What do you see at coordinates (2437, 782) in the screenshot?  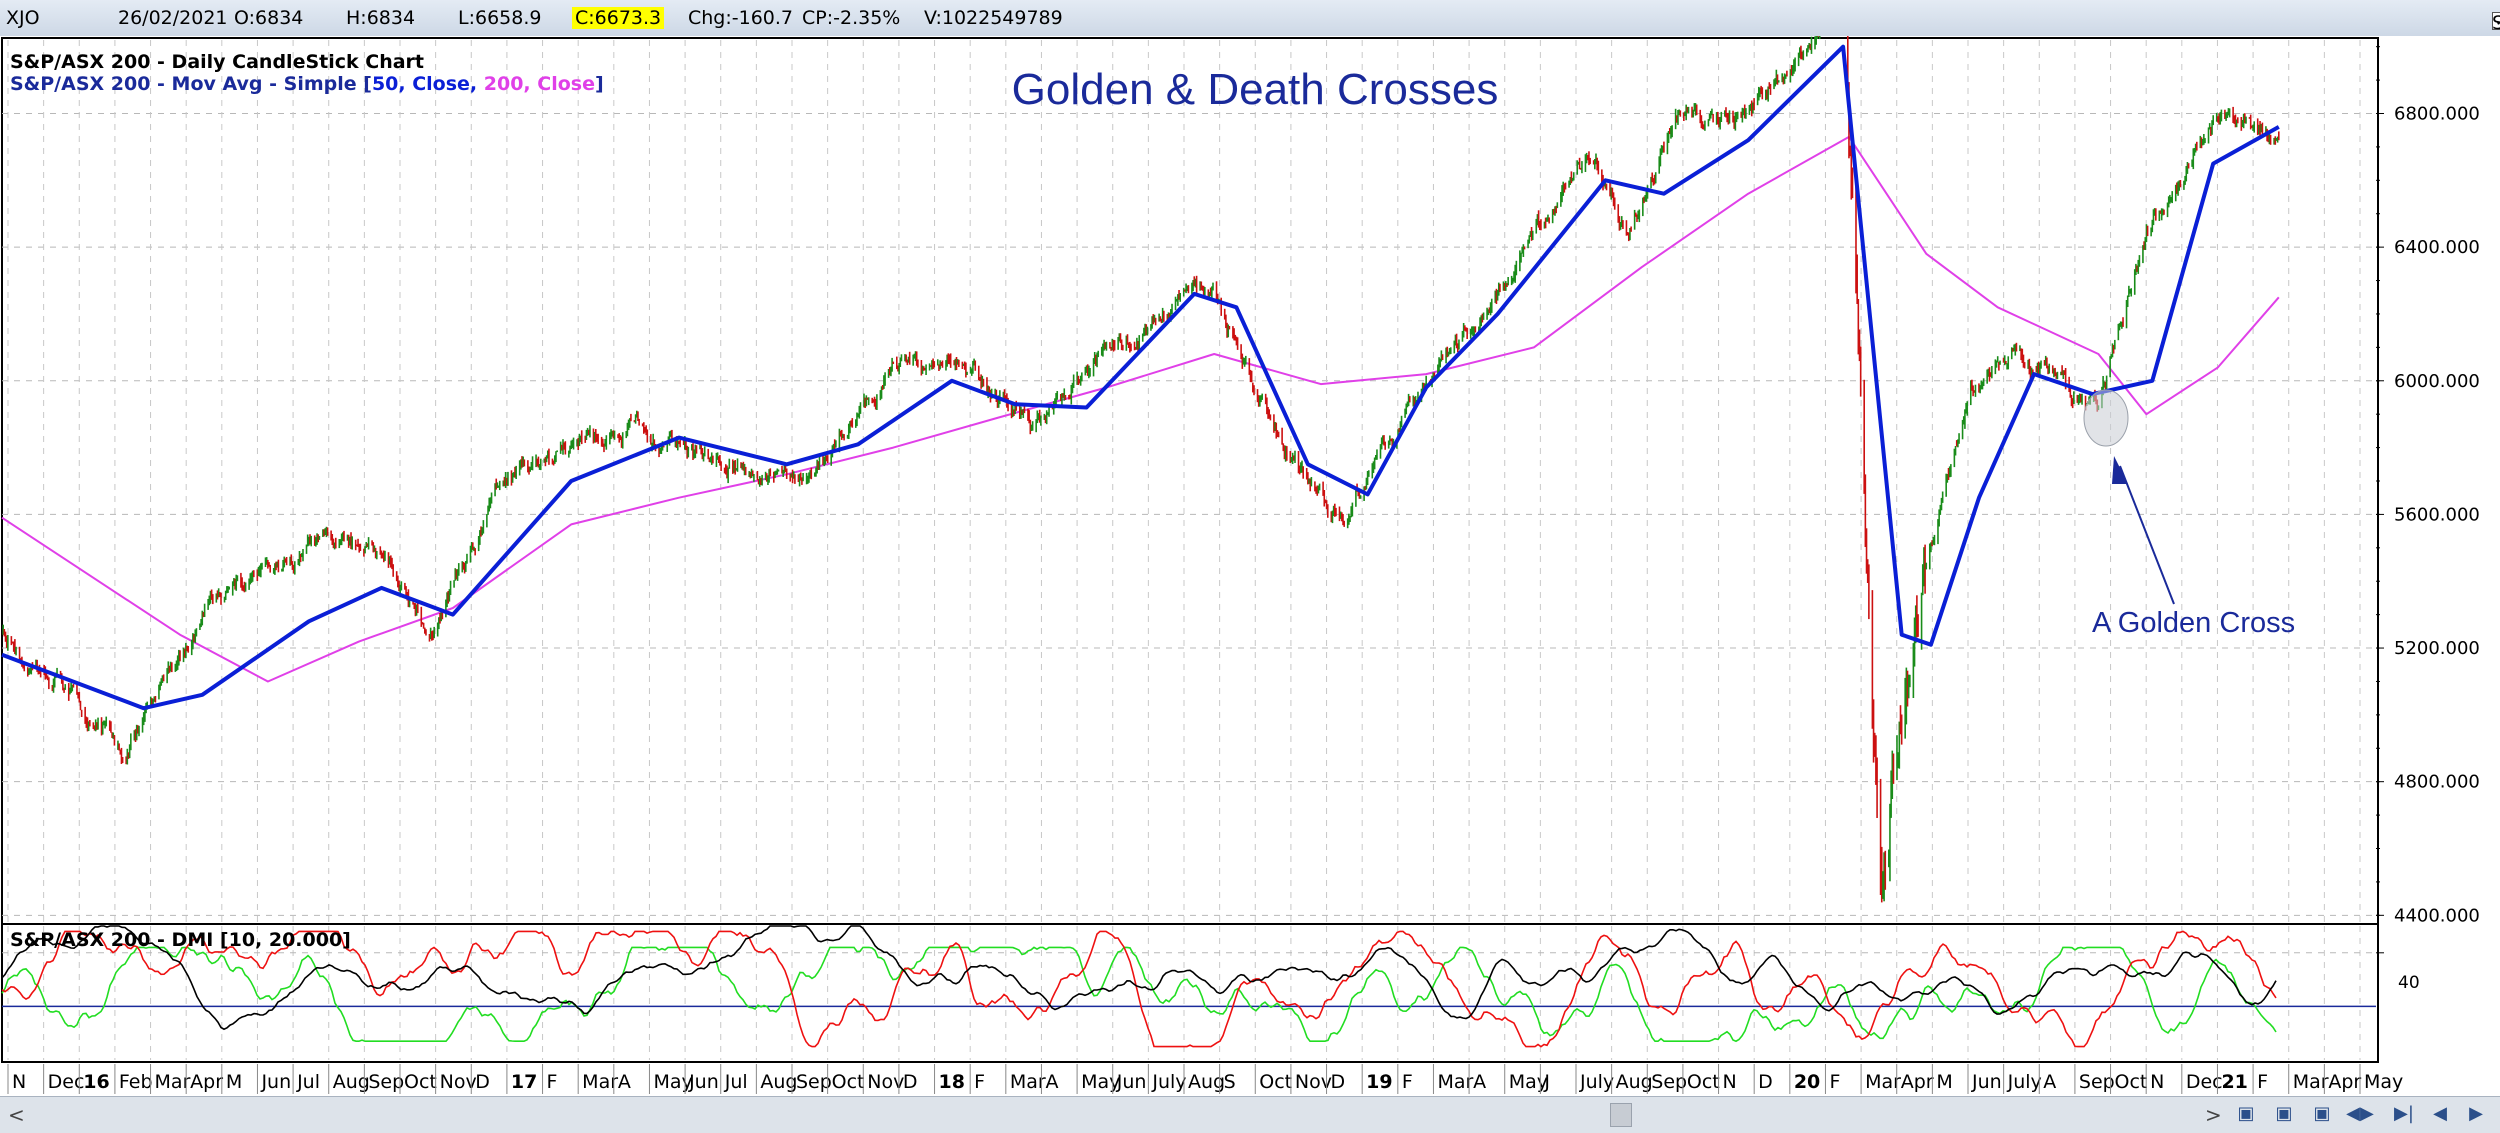 I see `y-tick-label: 4800.000` at bounding box center [2437, 782].